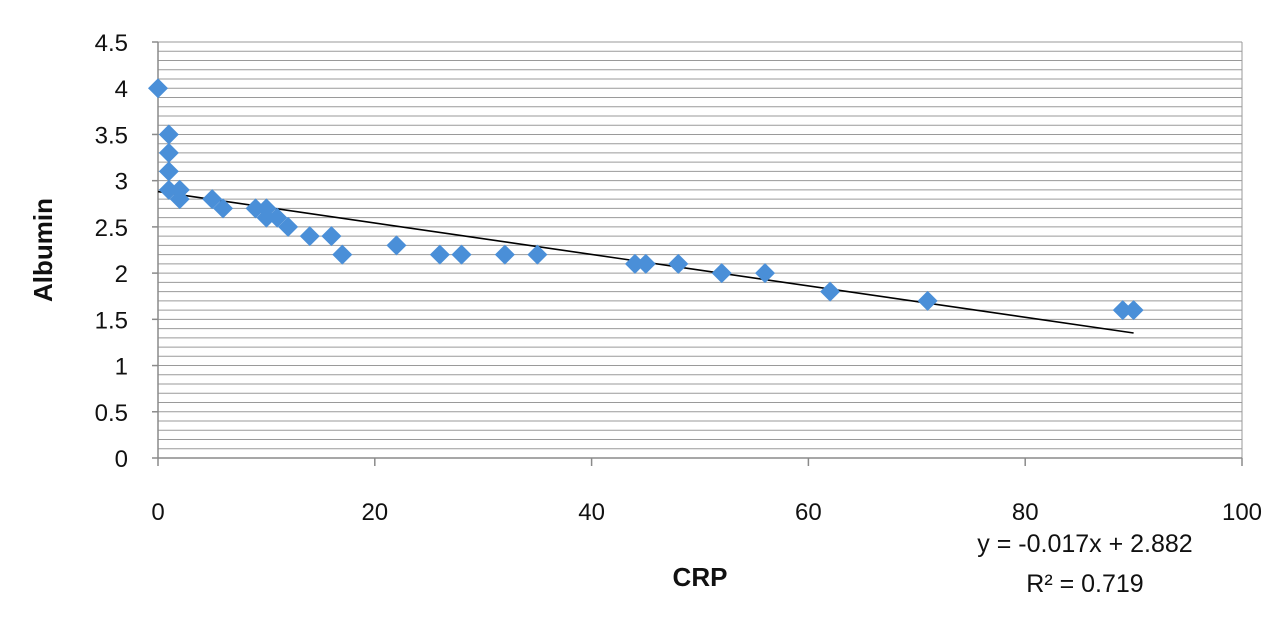 This screenshot has width=1287, height=628. What do you see at coordinates (126, 251) in the screenshot?
I see `y-tick-labels: 0 0.5 1 1.5 2 2.5 3 3.5 4 4.5` at bounding box center [126, 251].